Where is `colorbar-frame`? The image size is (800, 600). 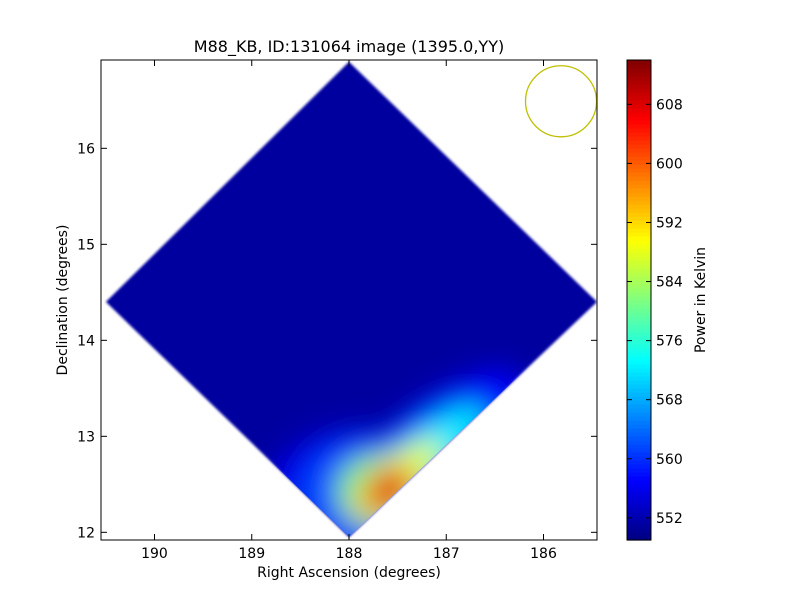
colorbar-frame is located at coordinates (639, 300).